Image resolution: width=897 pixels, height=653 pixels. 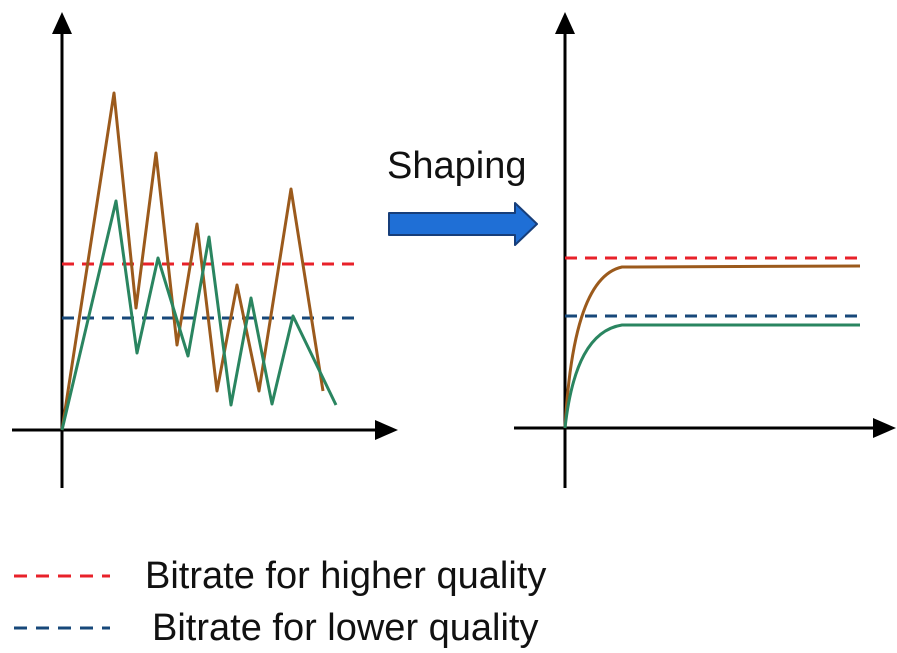 I want to click on right-low-quality-stream, so click(x=711, y=376).